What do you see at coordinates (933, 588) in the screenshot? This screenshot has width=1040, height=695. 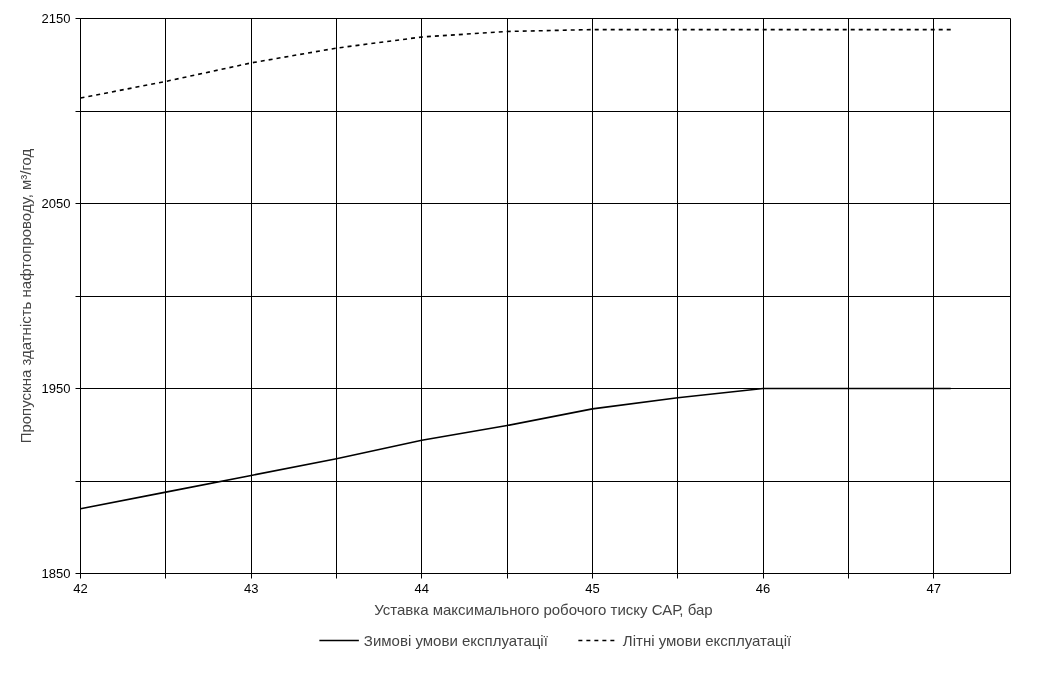 I see `x-tick-label: 47` at bounding box center [933, 588].